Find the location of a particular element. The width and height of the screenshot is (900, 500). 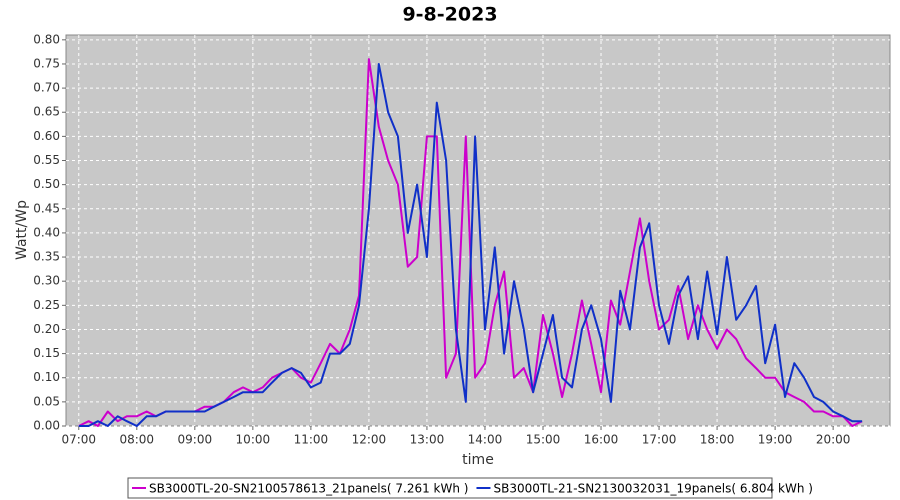

chart-title: 9-8-2023 is located at coordinates (449, 15).